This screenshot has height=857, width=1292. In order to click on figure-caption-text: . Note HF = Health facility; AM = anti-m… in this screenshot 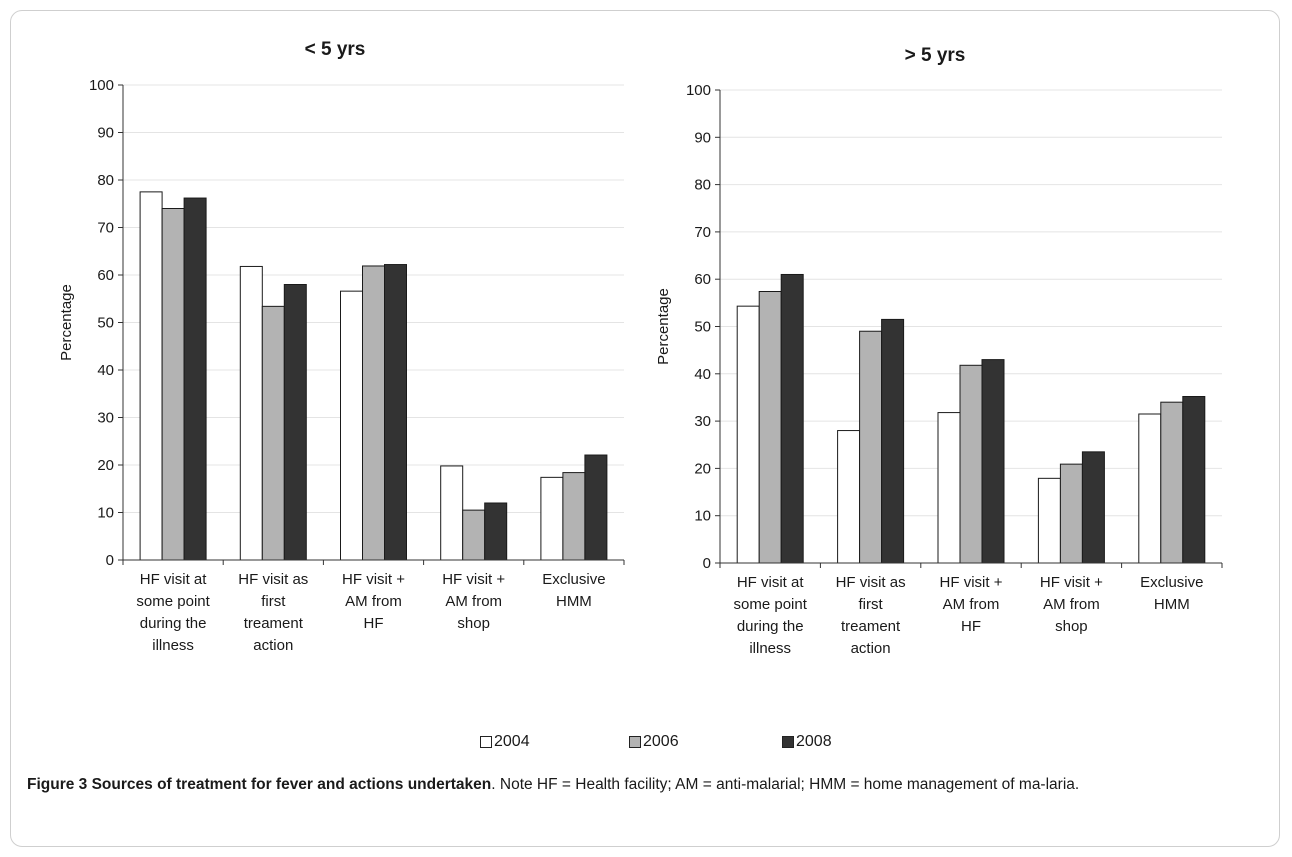, I will do `click(785, 784)`.